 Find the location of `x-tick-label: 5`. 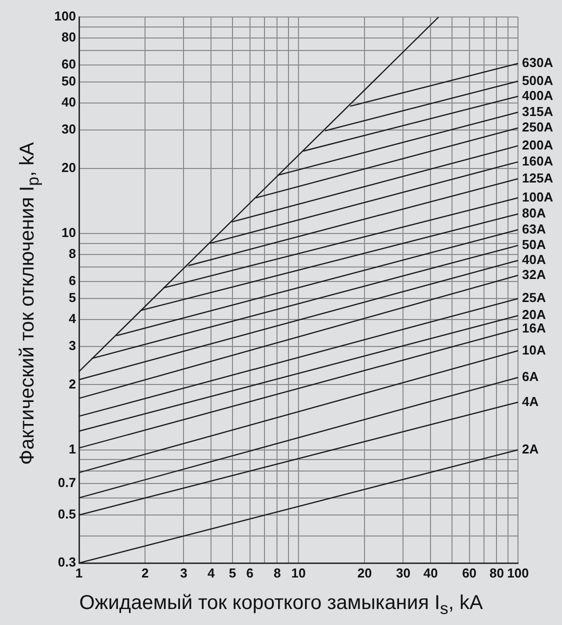

x-tick-label: 5 is located at coordinates (232, 572).